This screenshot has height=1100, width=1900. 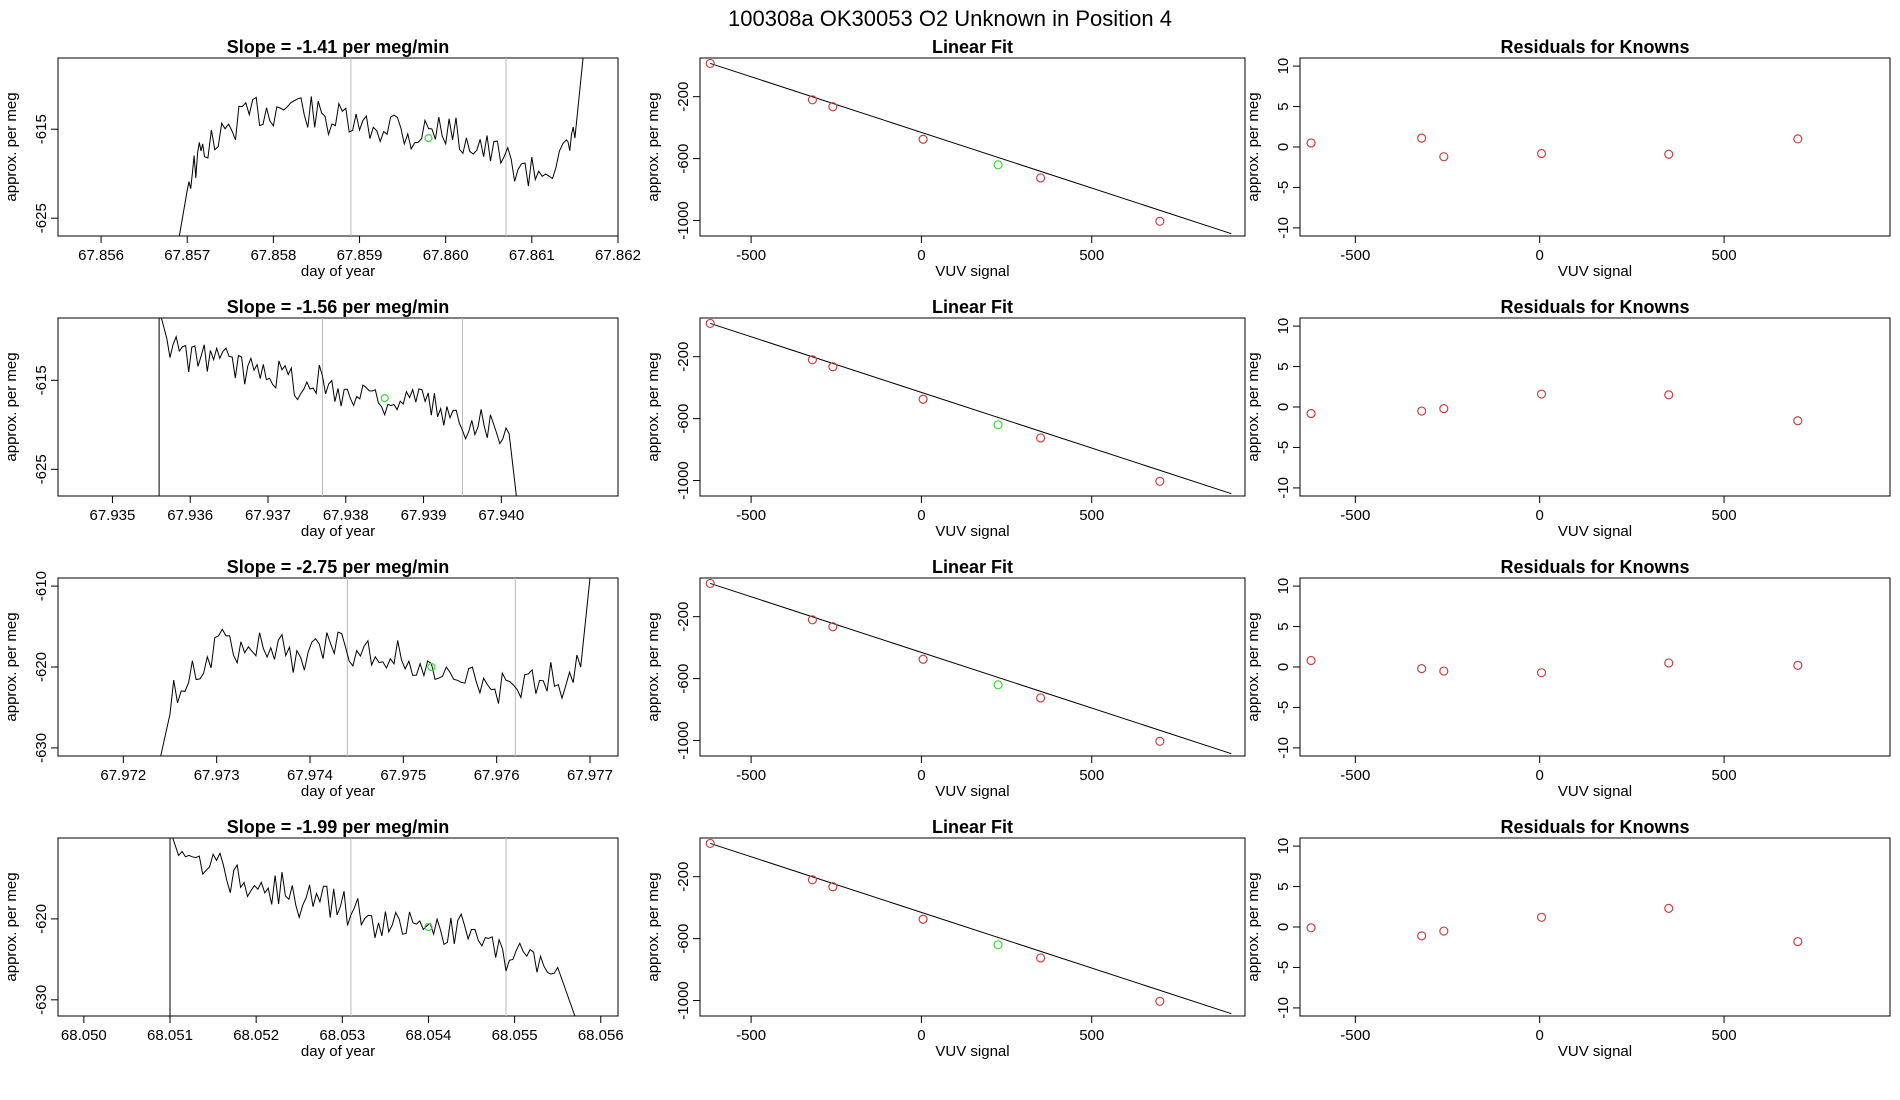 What do you see at coordinates (1283, 586) in the screenshot?
I see `y-tick-label: 10` at bounding box center [1283, 586].